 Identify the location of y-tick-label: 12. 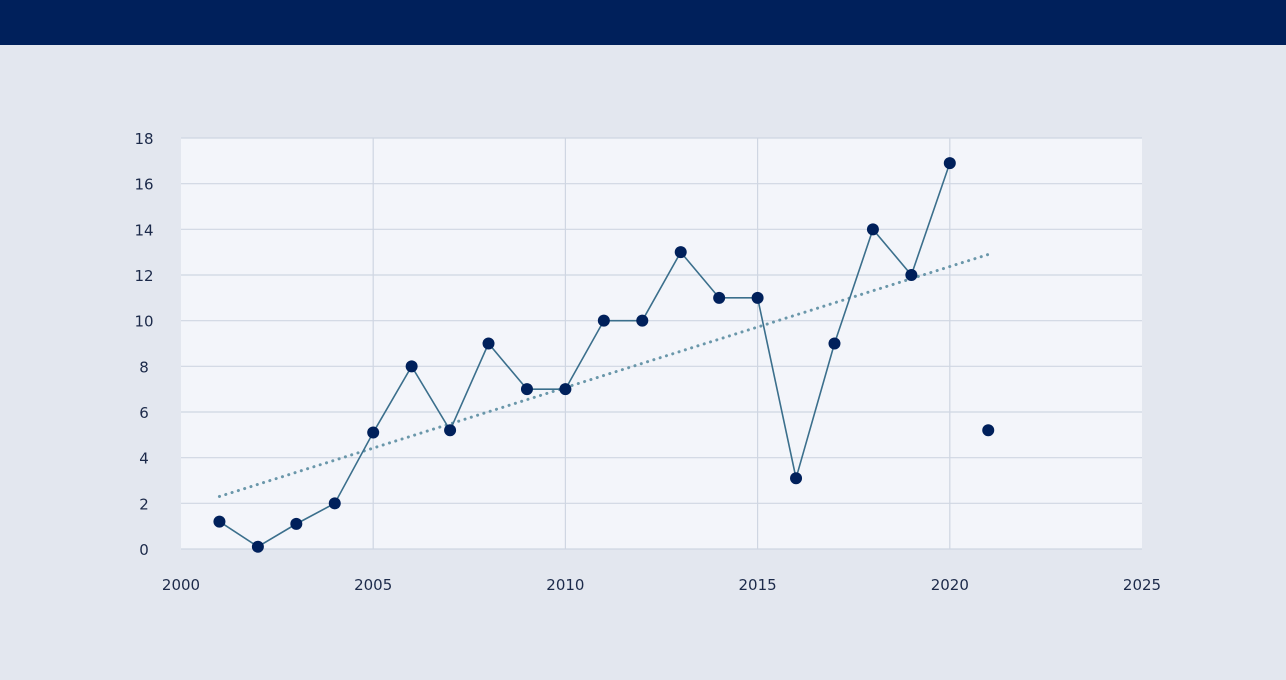
(143, 276).